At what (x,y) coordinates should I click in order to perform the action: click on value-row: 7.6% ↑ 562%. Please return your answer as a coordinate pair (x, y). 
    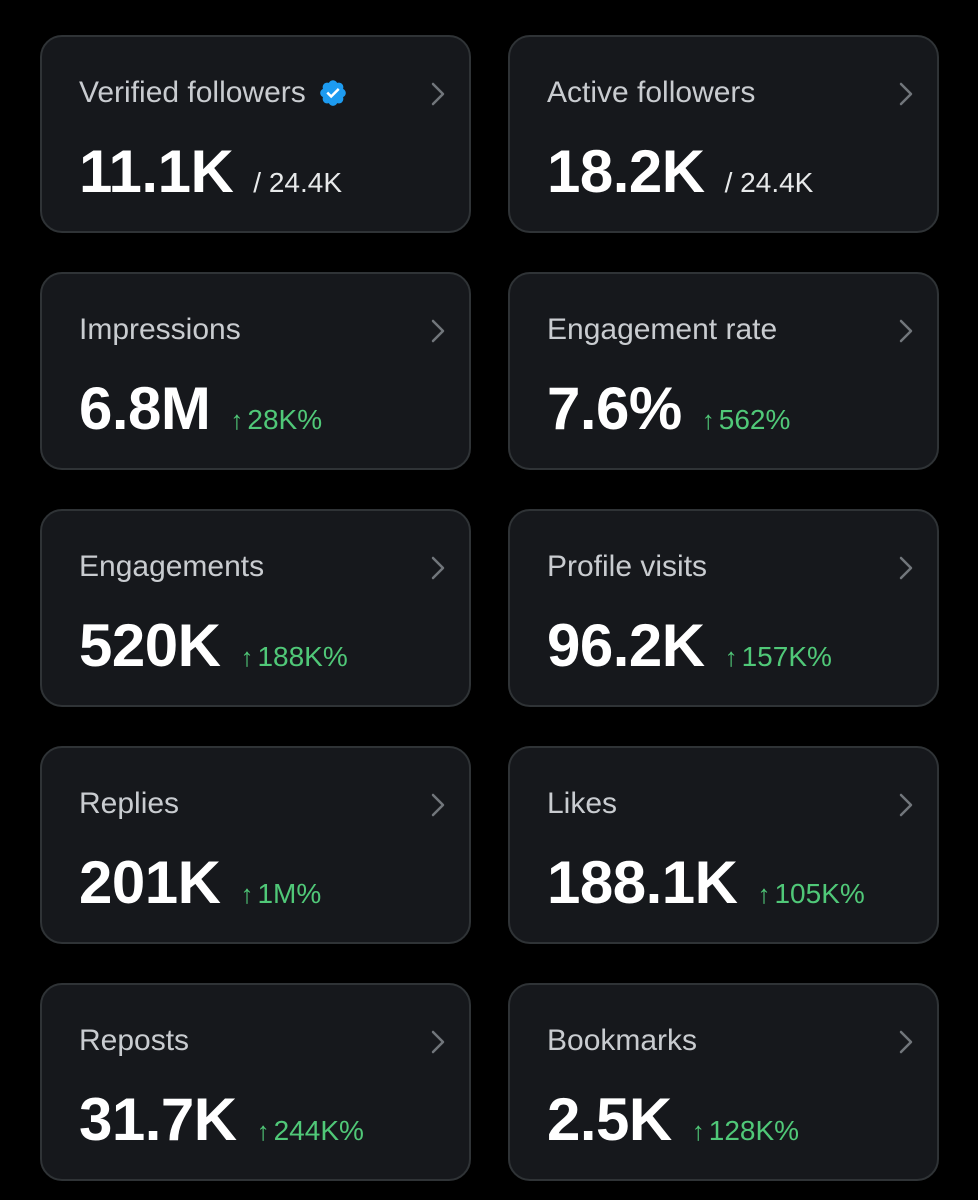
    Looking at the image, I should click on (668, 409).